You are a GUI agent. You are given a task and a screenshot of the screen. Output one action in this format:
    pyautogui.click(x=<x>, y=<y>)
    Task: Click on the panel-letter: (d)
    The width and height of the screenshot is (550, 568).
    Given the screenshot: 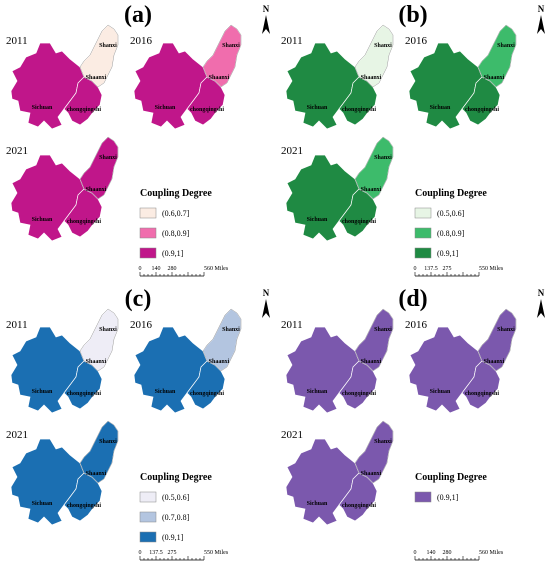 What is the action you would take?
    pyautogui.click(x=412, y=299)
    